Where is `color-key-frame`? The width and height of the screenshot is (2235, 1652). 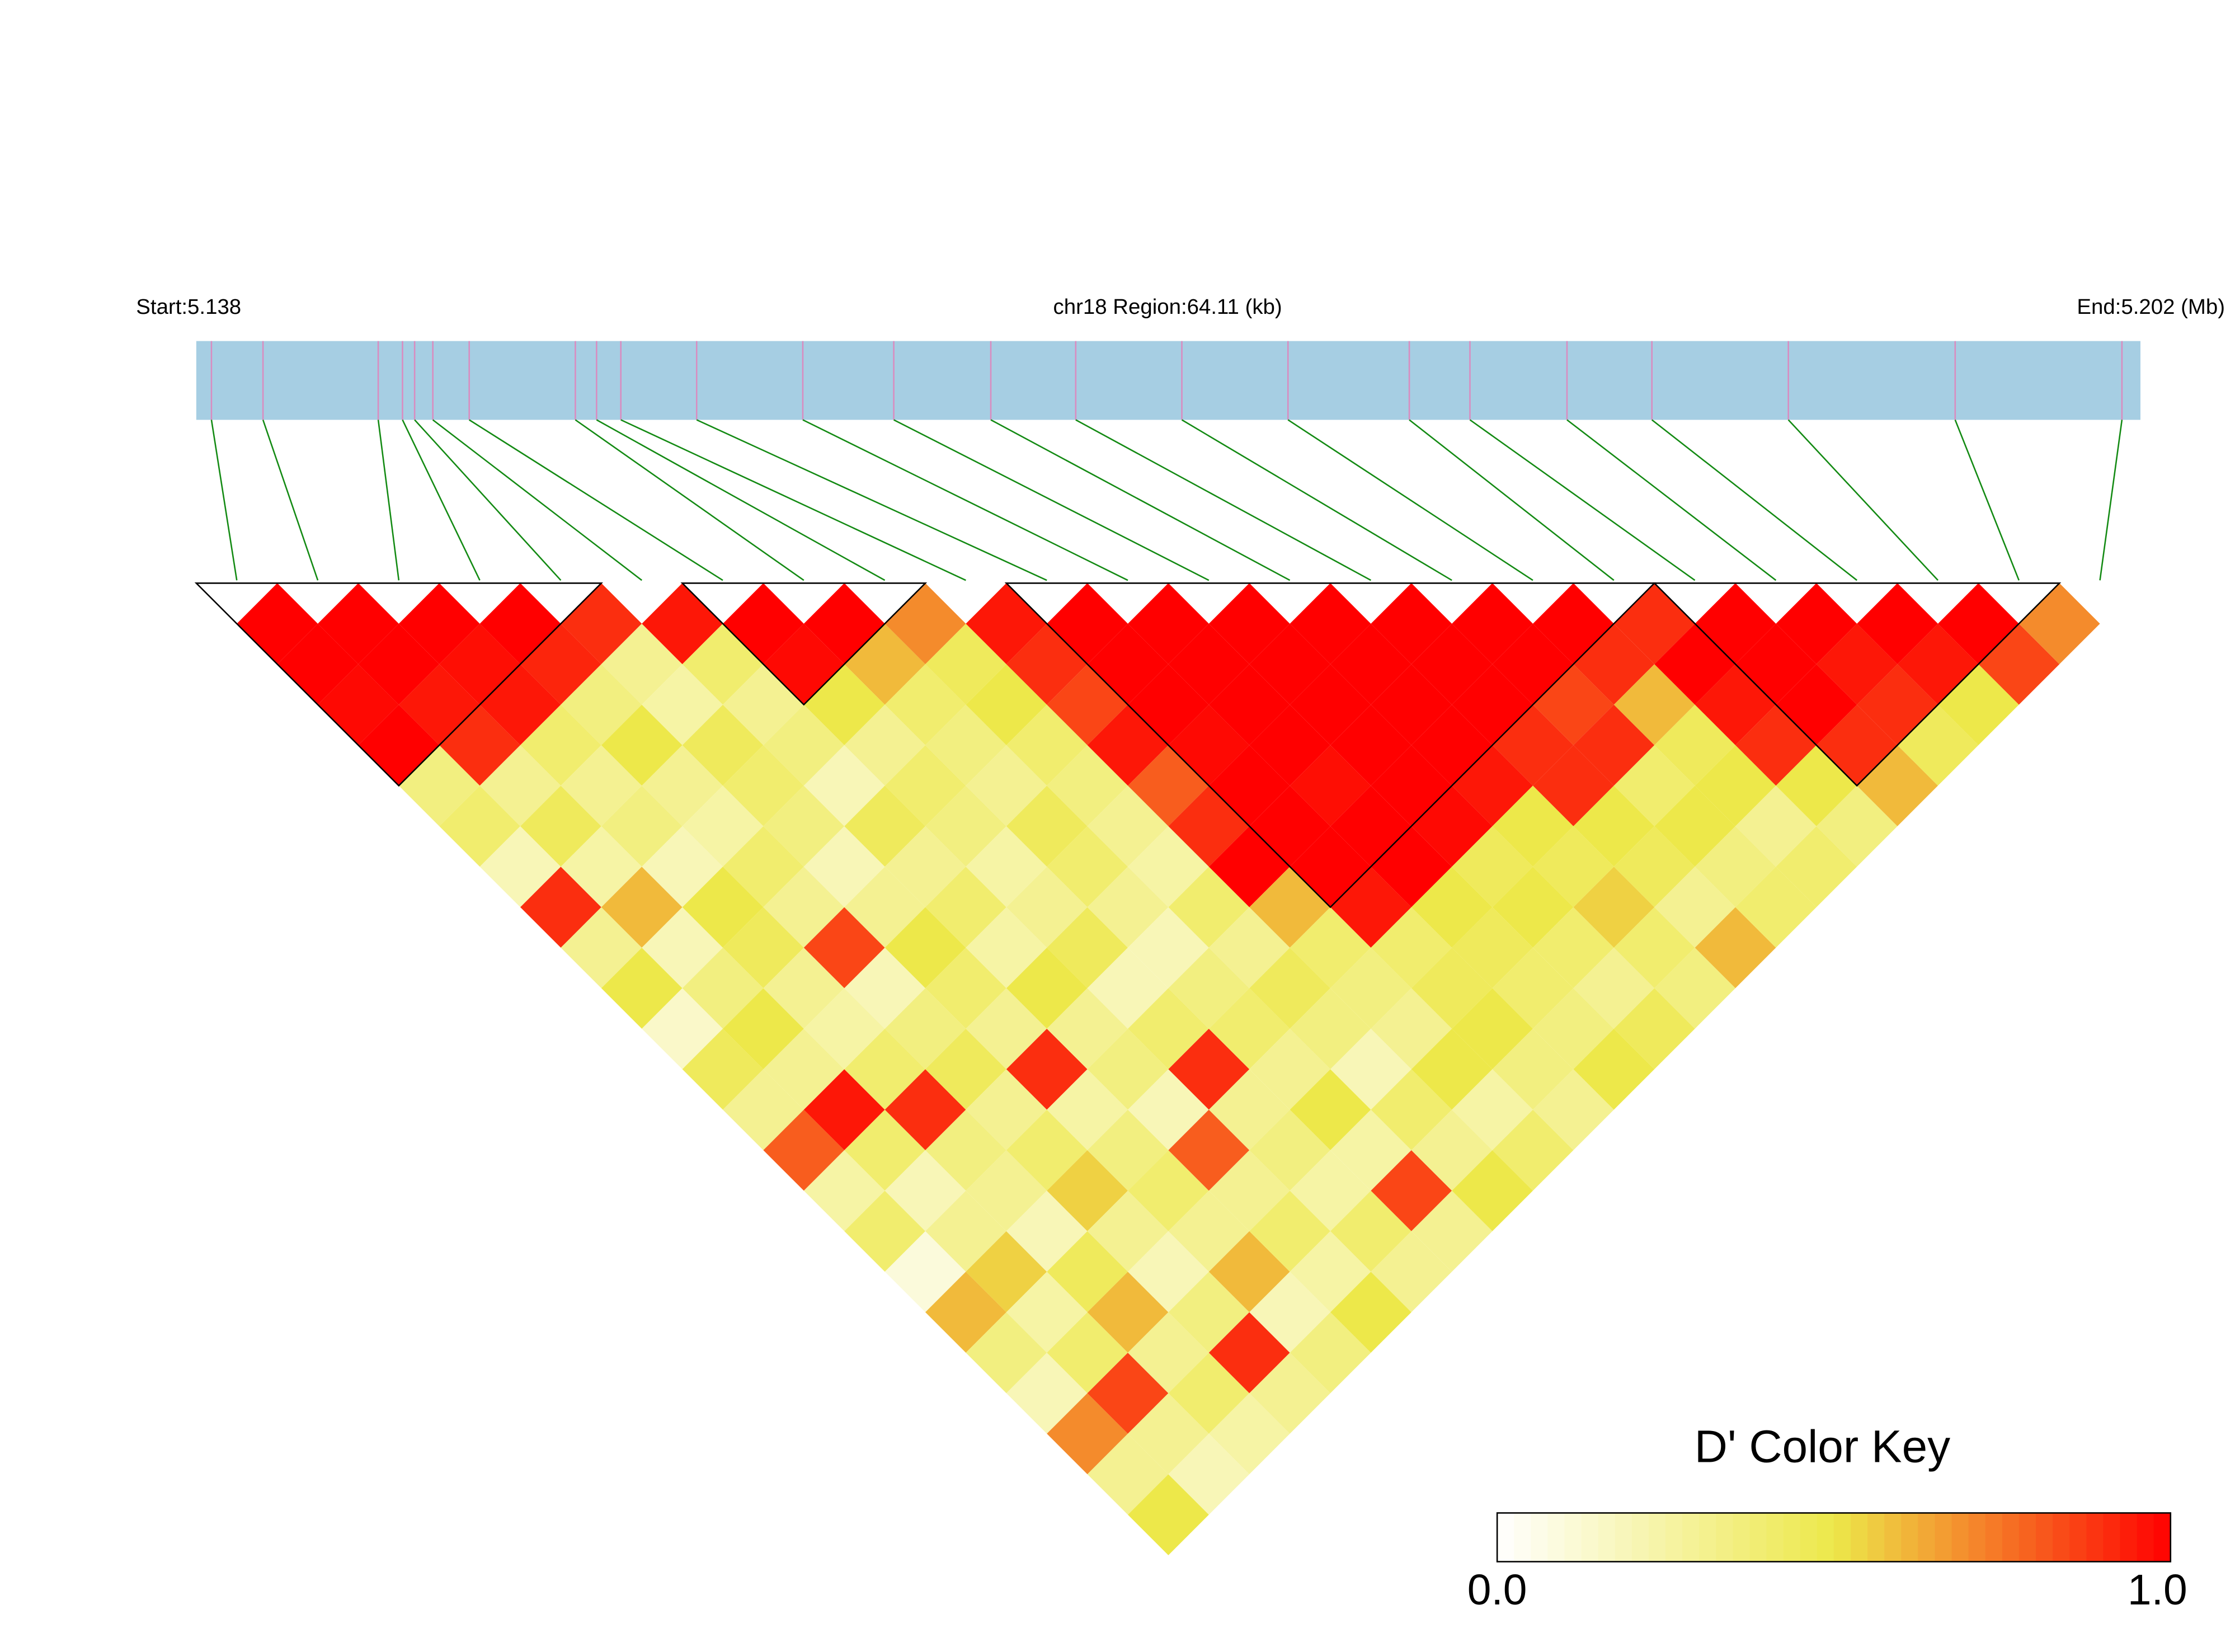 color-key-frame is located at coordinates (1834, 1537).